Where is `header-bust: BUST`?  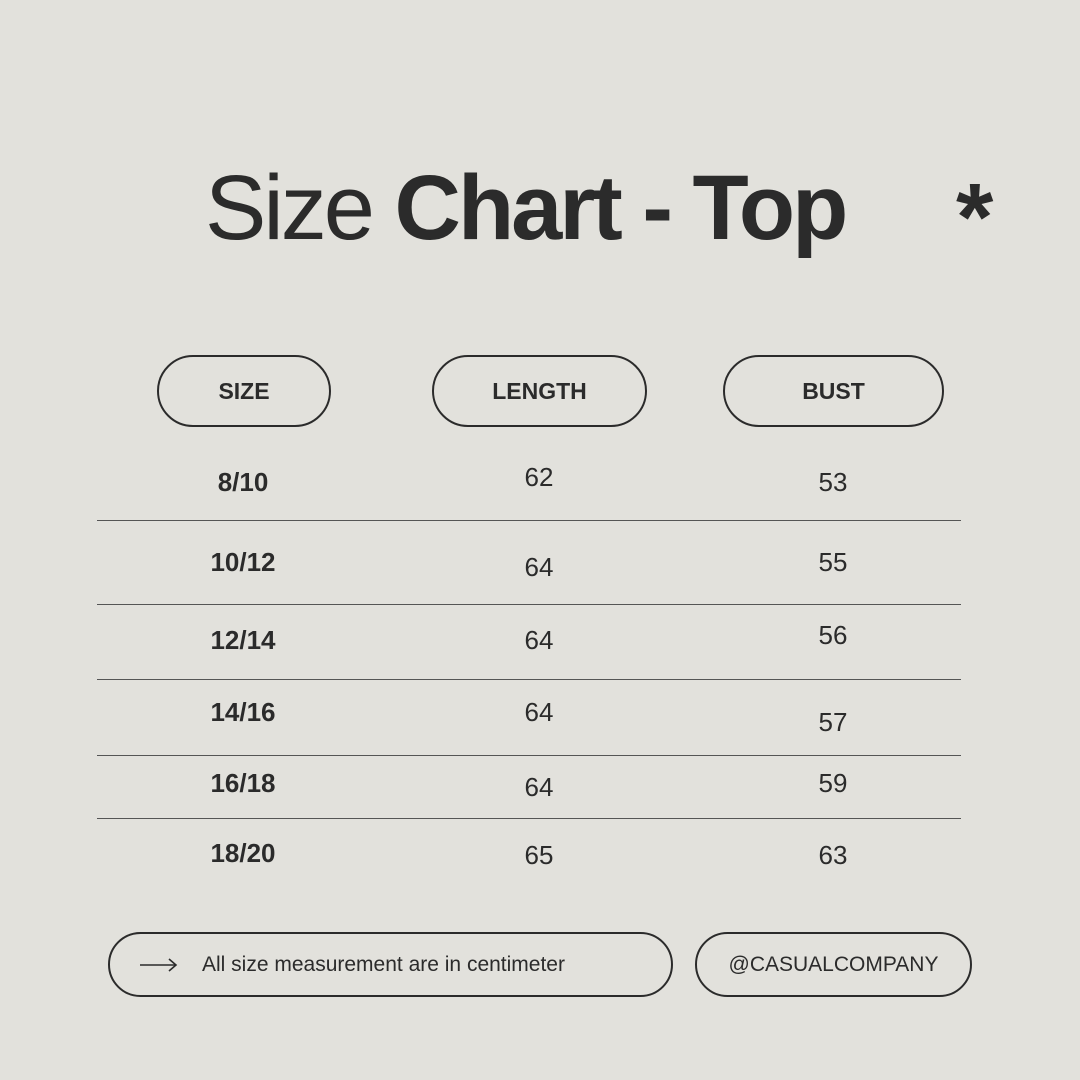 header-bust: BUST is located at coordinates (833, 391).